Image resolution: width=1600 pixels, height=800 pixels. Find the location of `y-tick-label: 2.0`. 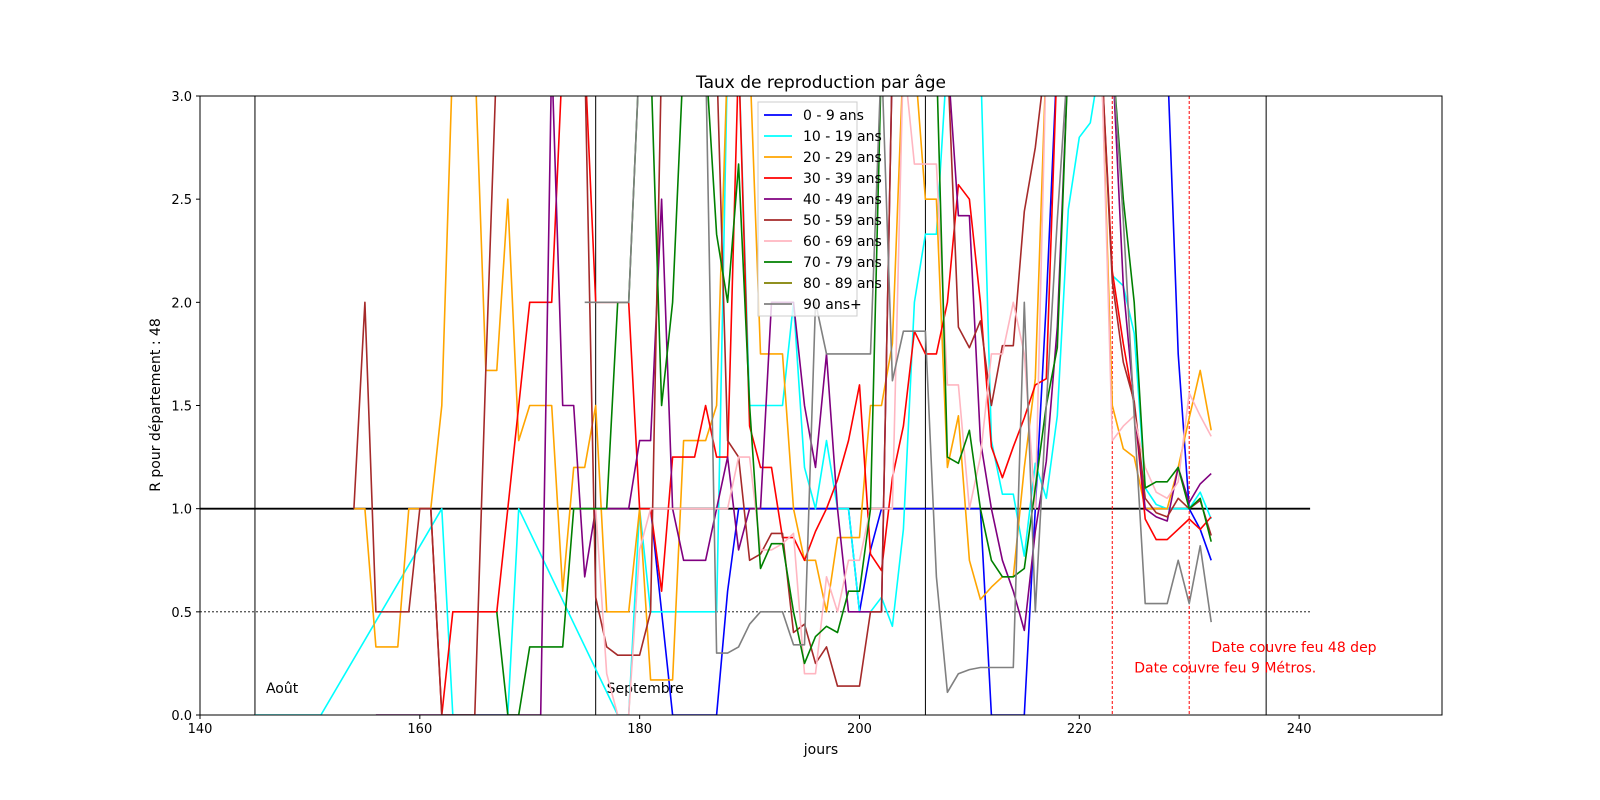

y-tick-label: 2.0 is located at coordinates (181, 303).